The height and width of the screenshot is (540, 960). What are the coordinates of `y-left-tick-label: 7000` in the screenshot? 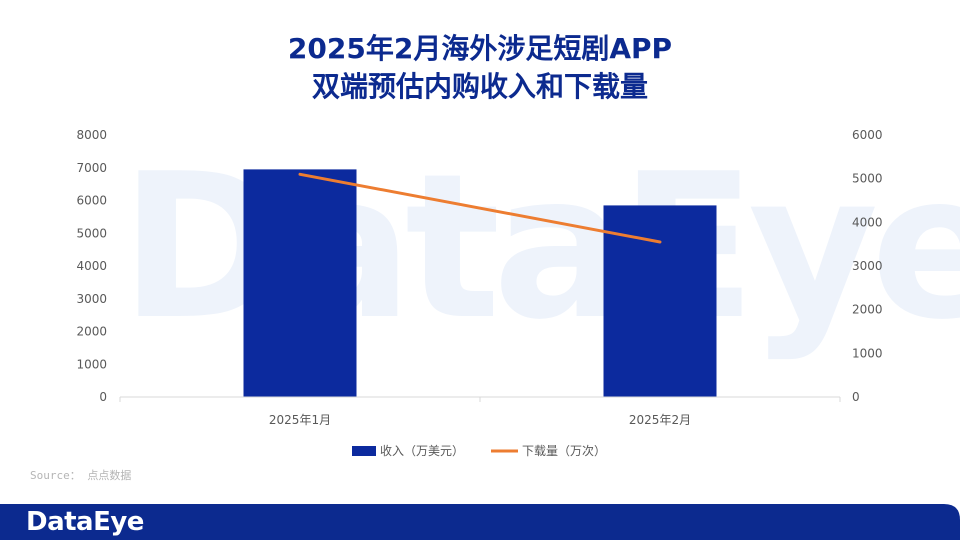 It's located at (91, 168).